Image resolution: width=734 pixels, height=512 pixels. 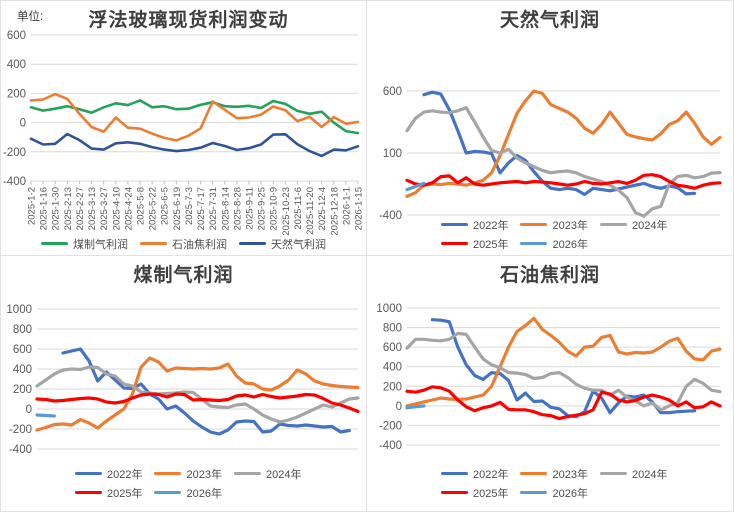 I want to click on y-tick-label: -200, so click(x=14, y=153).